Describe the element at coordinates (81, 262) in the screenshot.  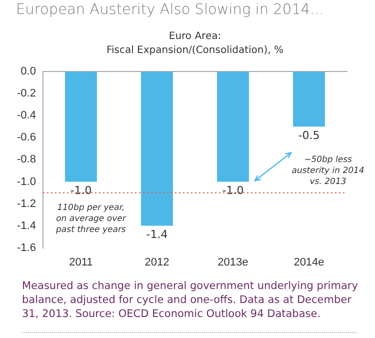
I see `x-tick-label: 2011` at that location.